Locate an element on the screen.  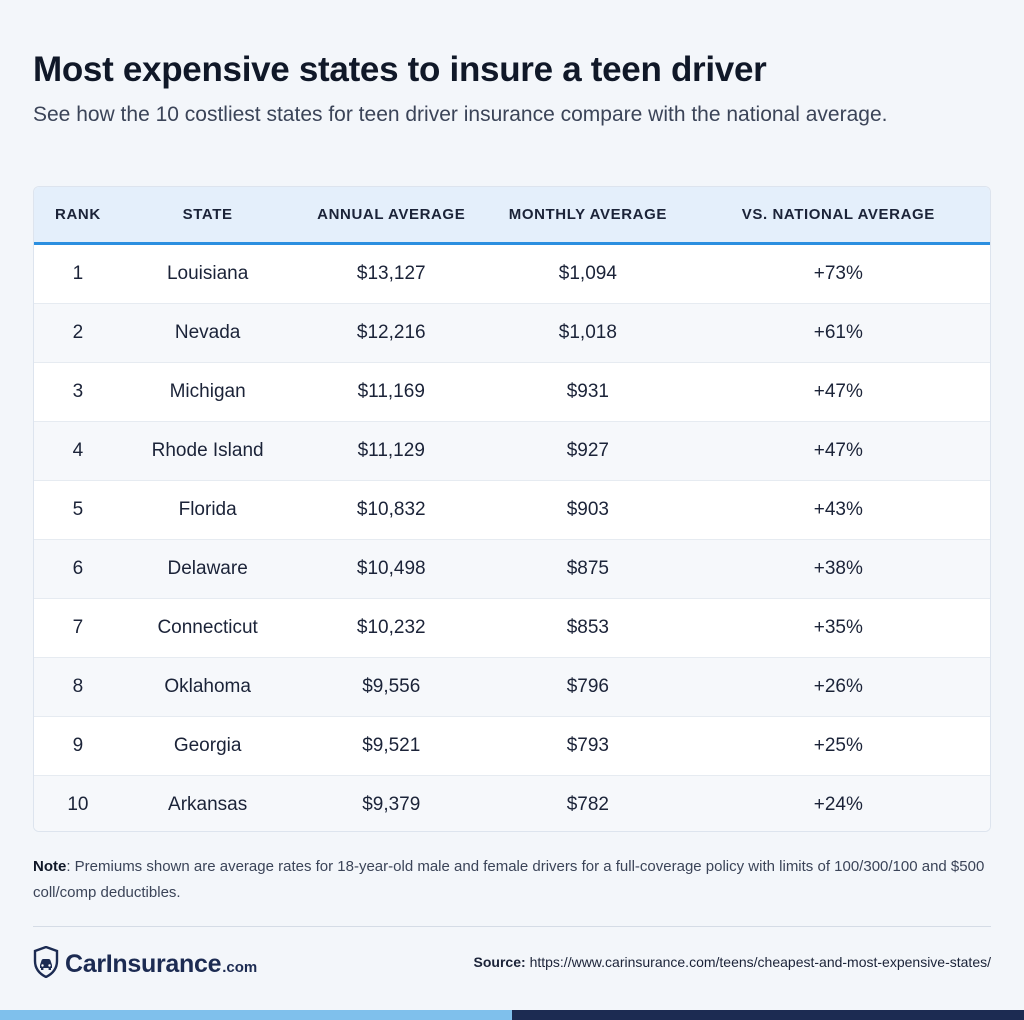
brand-logo: CarInsurance .com is located at coordinates (145, 964).